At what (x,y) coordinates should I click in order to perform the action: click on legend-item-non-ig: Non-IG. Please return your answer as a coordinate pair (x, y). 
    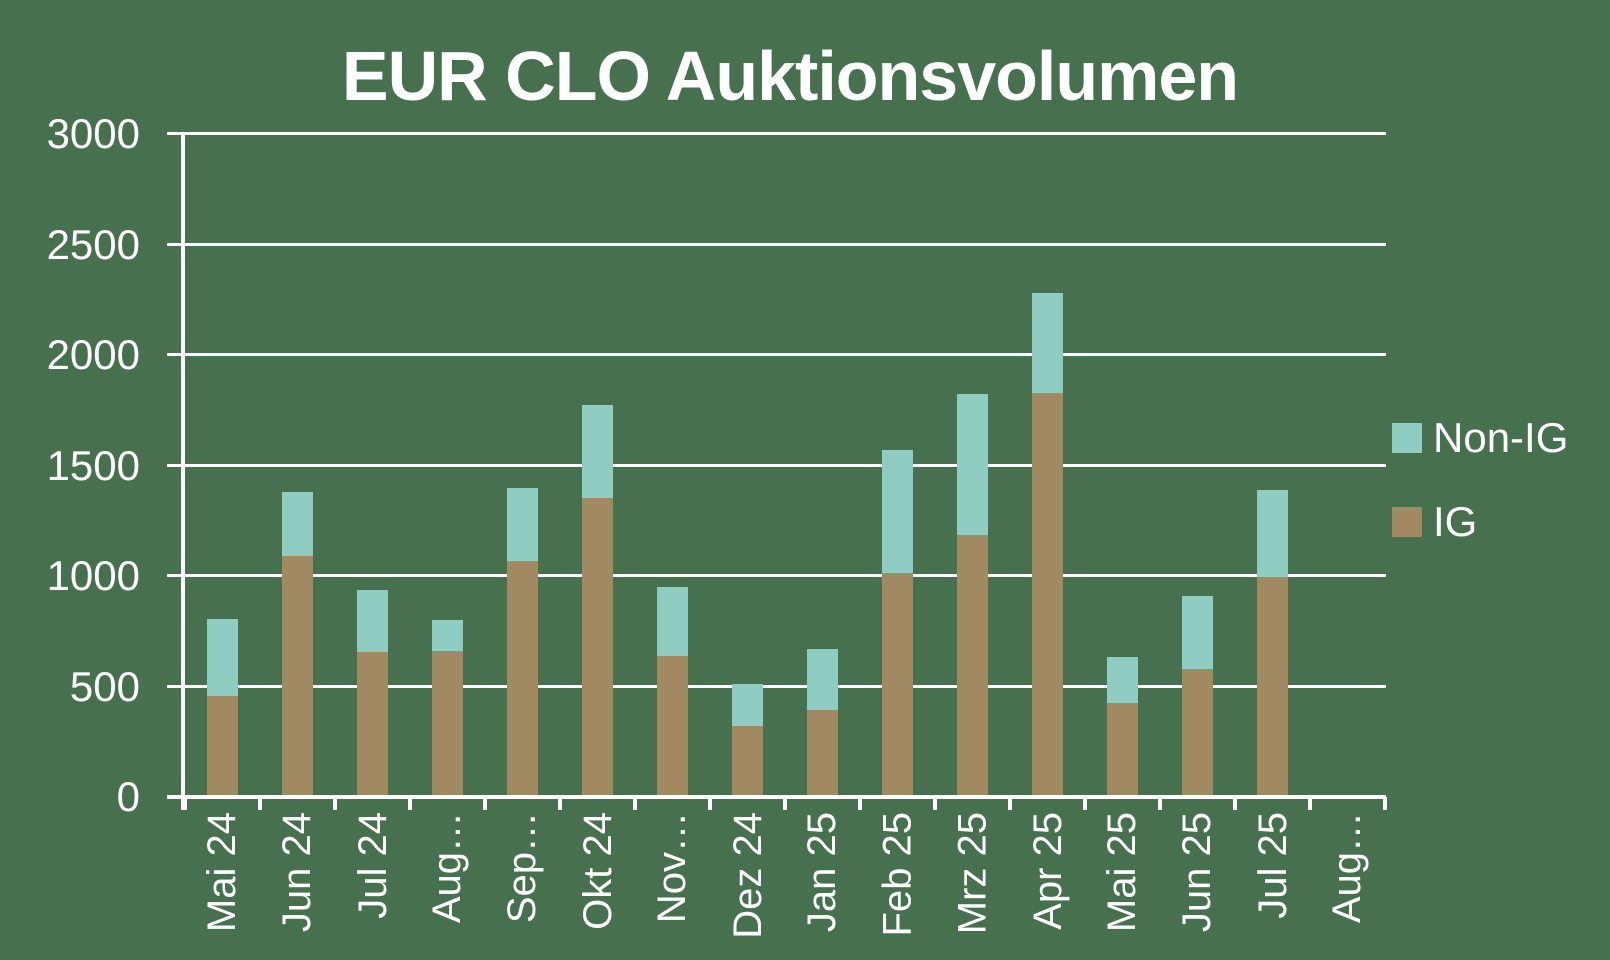
    Looking at the image, I should click on (1480, 438).